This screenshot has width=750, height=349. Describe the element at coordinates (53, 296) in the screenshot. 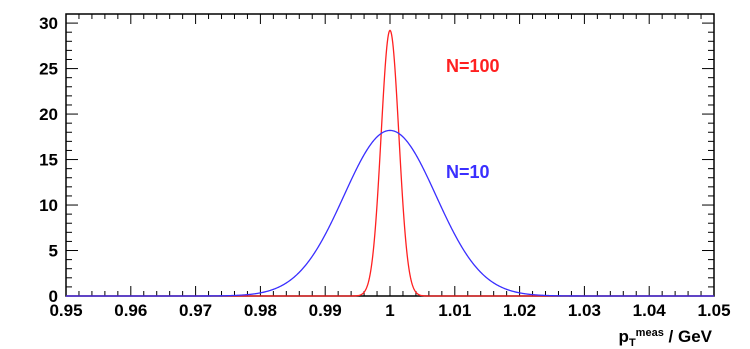

I see `y-tick-label: 0` at that location.